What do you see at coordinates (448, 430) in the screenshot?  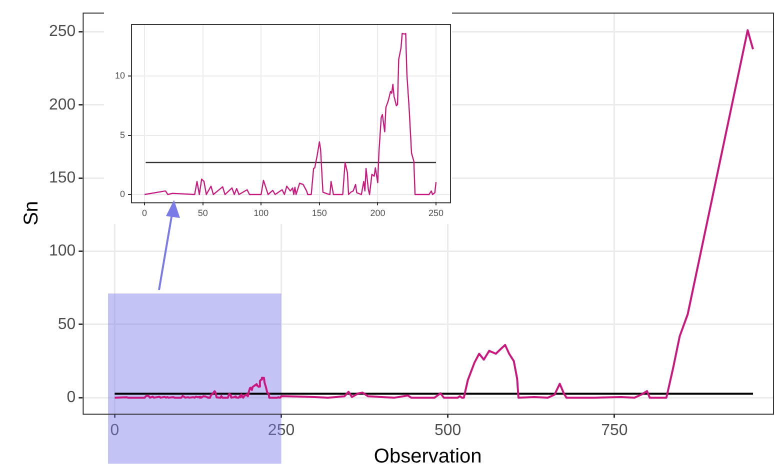 I see `x-tick-label: 500` at bounding box center [448, 430].